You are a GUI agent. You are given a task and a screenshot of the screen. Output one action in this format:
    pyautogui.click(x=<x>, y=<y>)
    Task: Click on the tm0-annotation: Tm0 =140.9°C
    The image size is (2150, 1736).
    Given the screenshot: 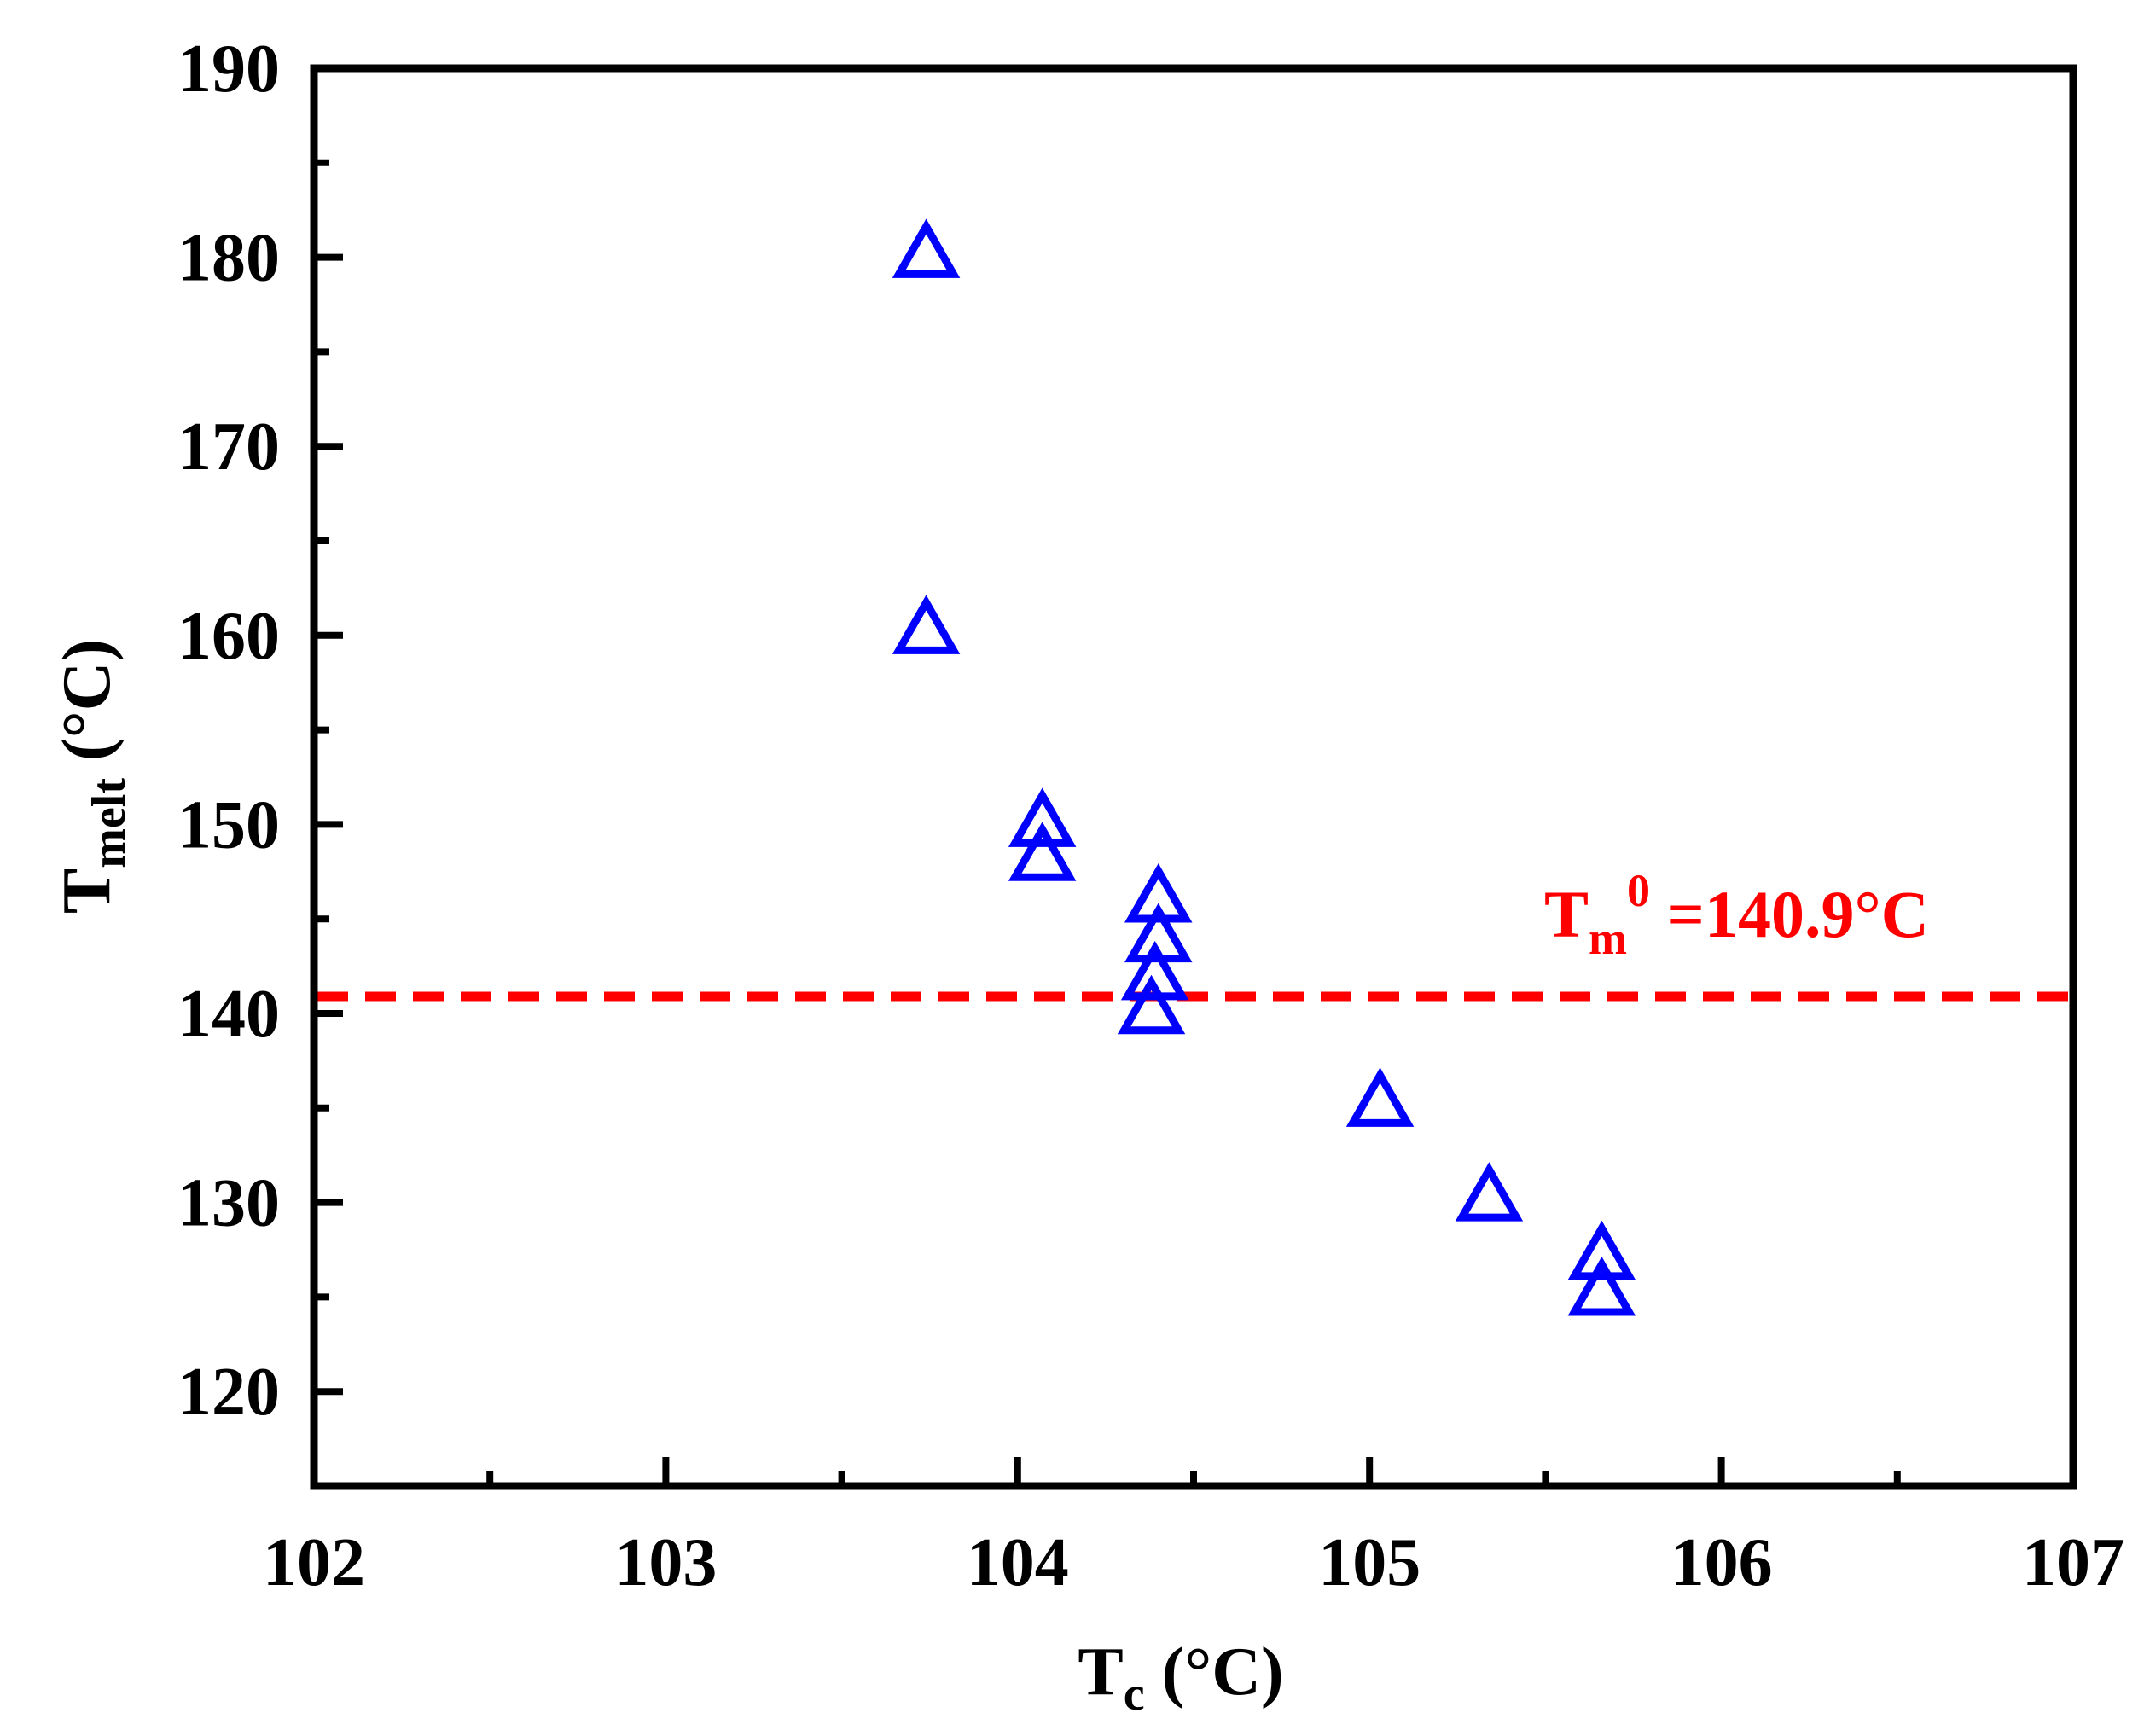 What is the action you would take?
    pyautogui.click(x=1736, y=915)
    